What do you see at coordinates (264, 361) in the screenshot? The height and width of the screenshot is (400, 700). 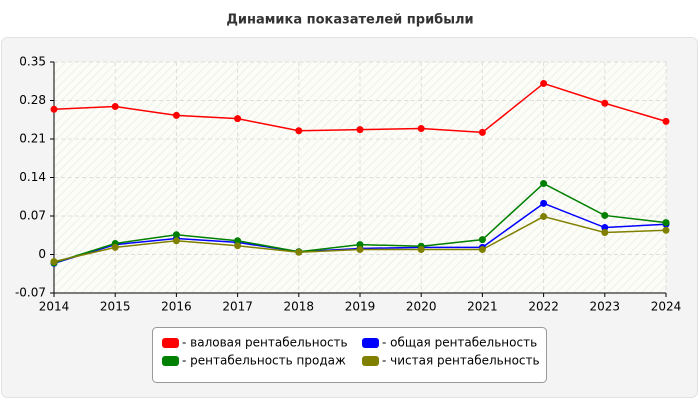 I see `legend-label: - рентабельность продаж` at bounding box center [264, 361].